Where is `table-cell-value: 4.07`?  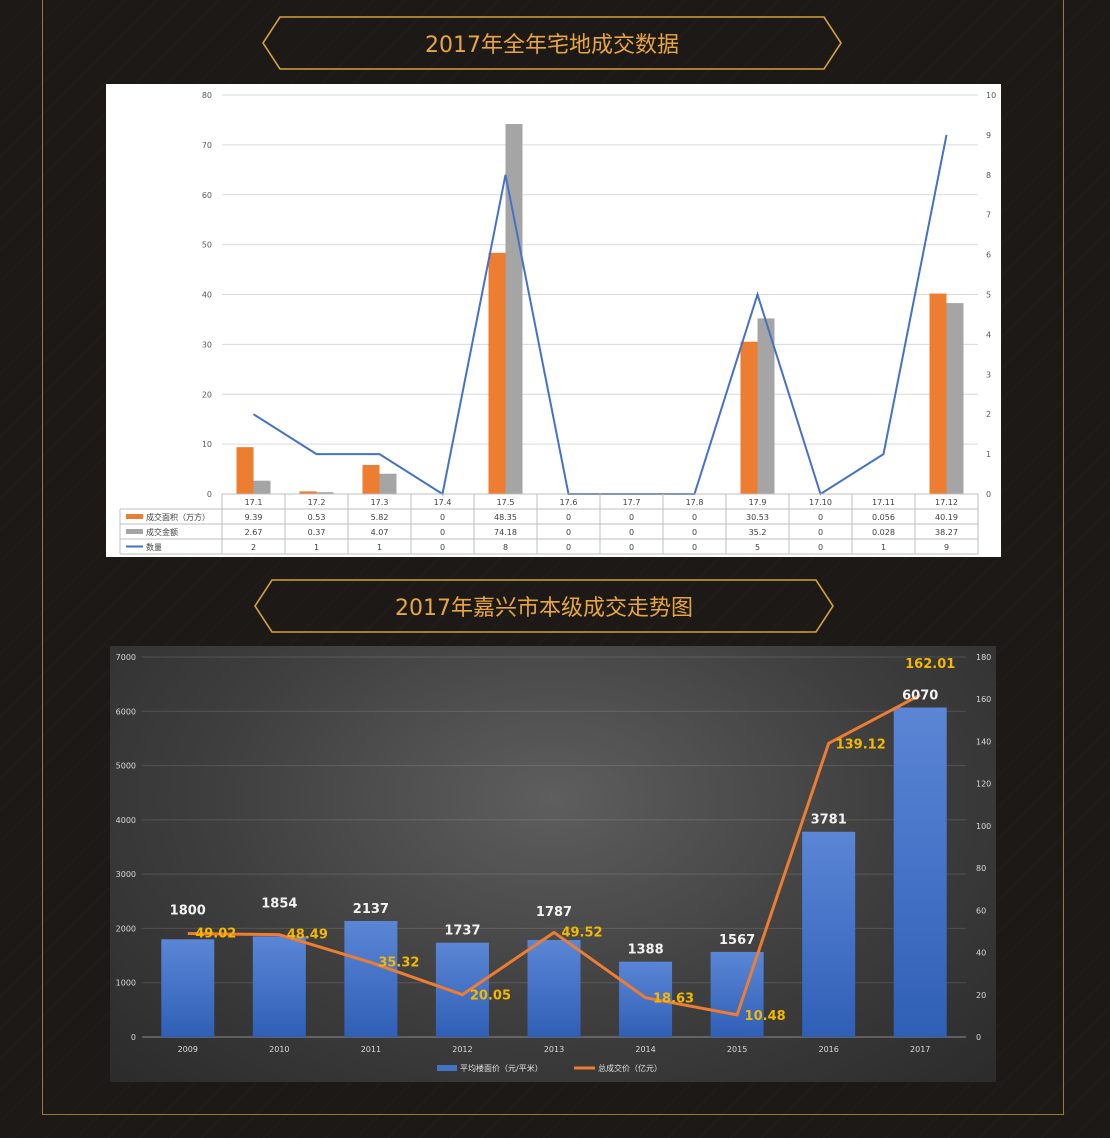 table-cell-value: 4.07 is located at coordinates (380, 532).